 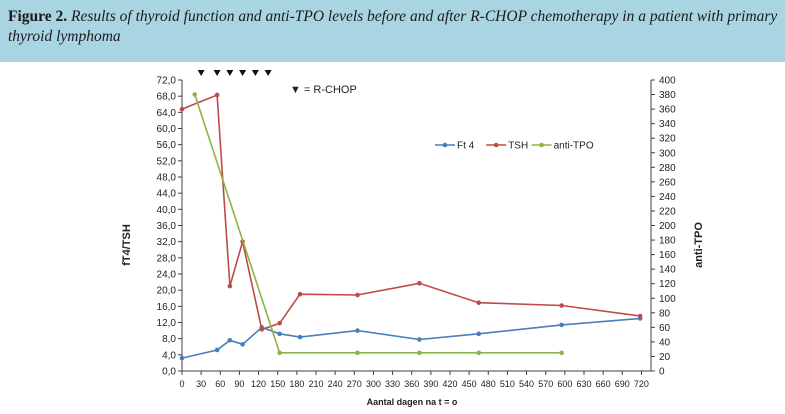 What do you see at coordinates (603, 384) in the screenshot?
I see `x-tick-label: 660` at bounding box center [603, 384].